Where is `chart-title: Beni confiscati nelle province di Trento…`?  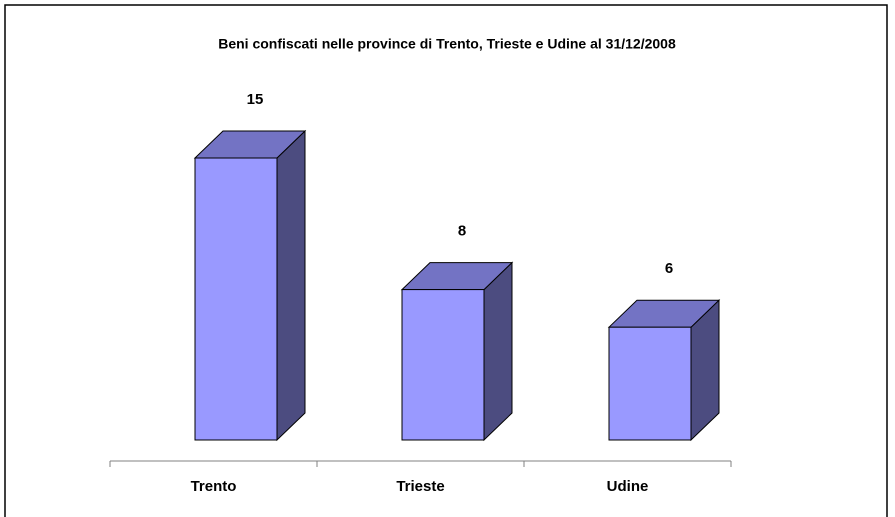
chart-title: Beni confiscati nelle province di Trento… is located at coordinates (447, 44).